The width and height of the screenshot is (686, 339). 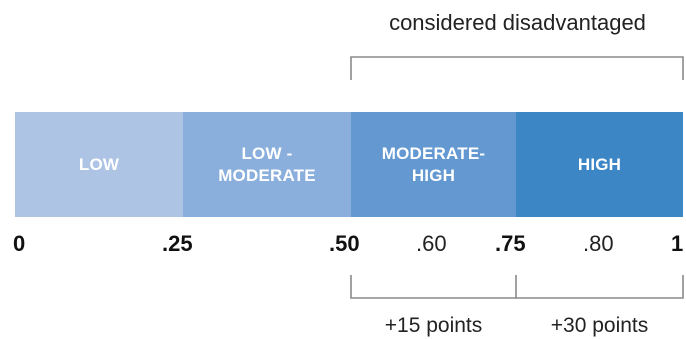 What do you see at coordinates (599, 325) in the screenshot?
I see `plus-30-points-label: +30 points` at bounding box center [599, 325].